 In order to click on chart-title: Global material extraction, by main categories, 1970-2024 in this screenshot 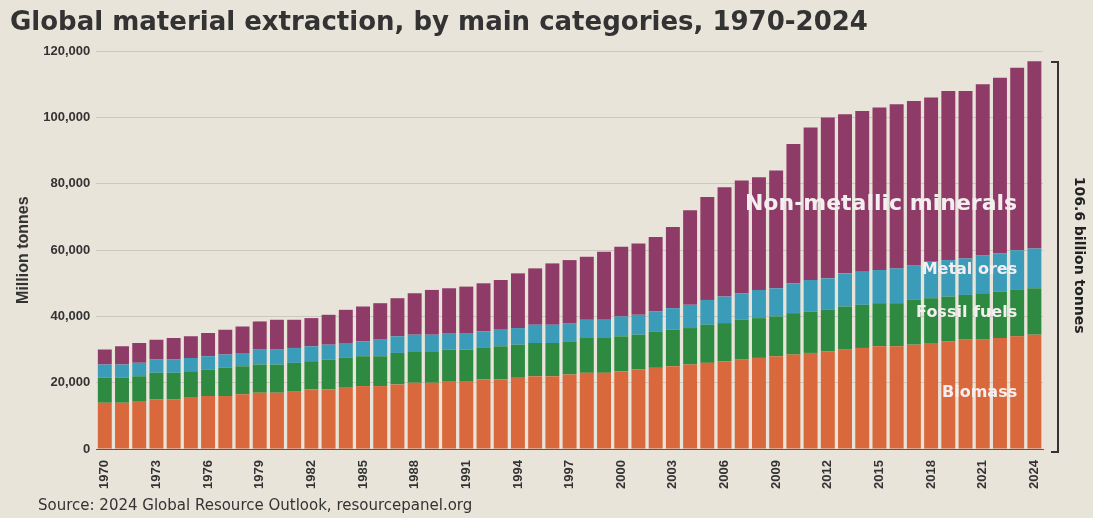, I will do `click(439, 21)`.